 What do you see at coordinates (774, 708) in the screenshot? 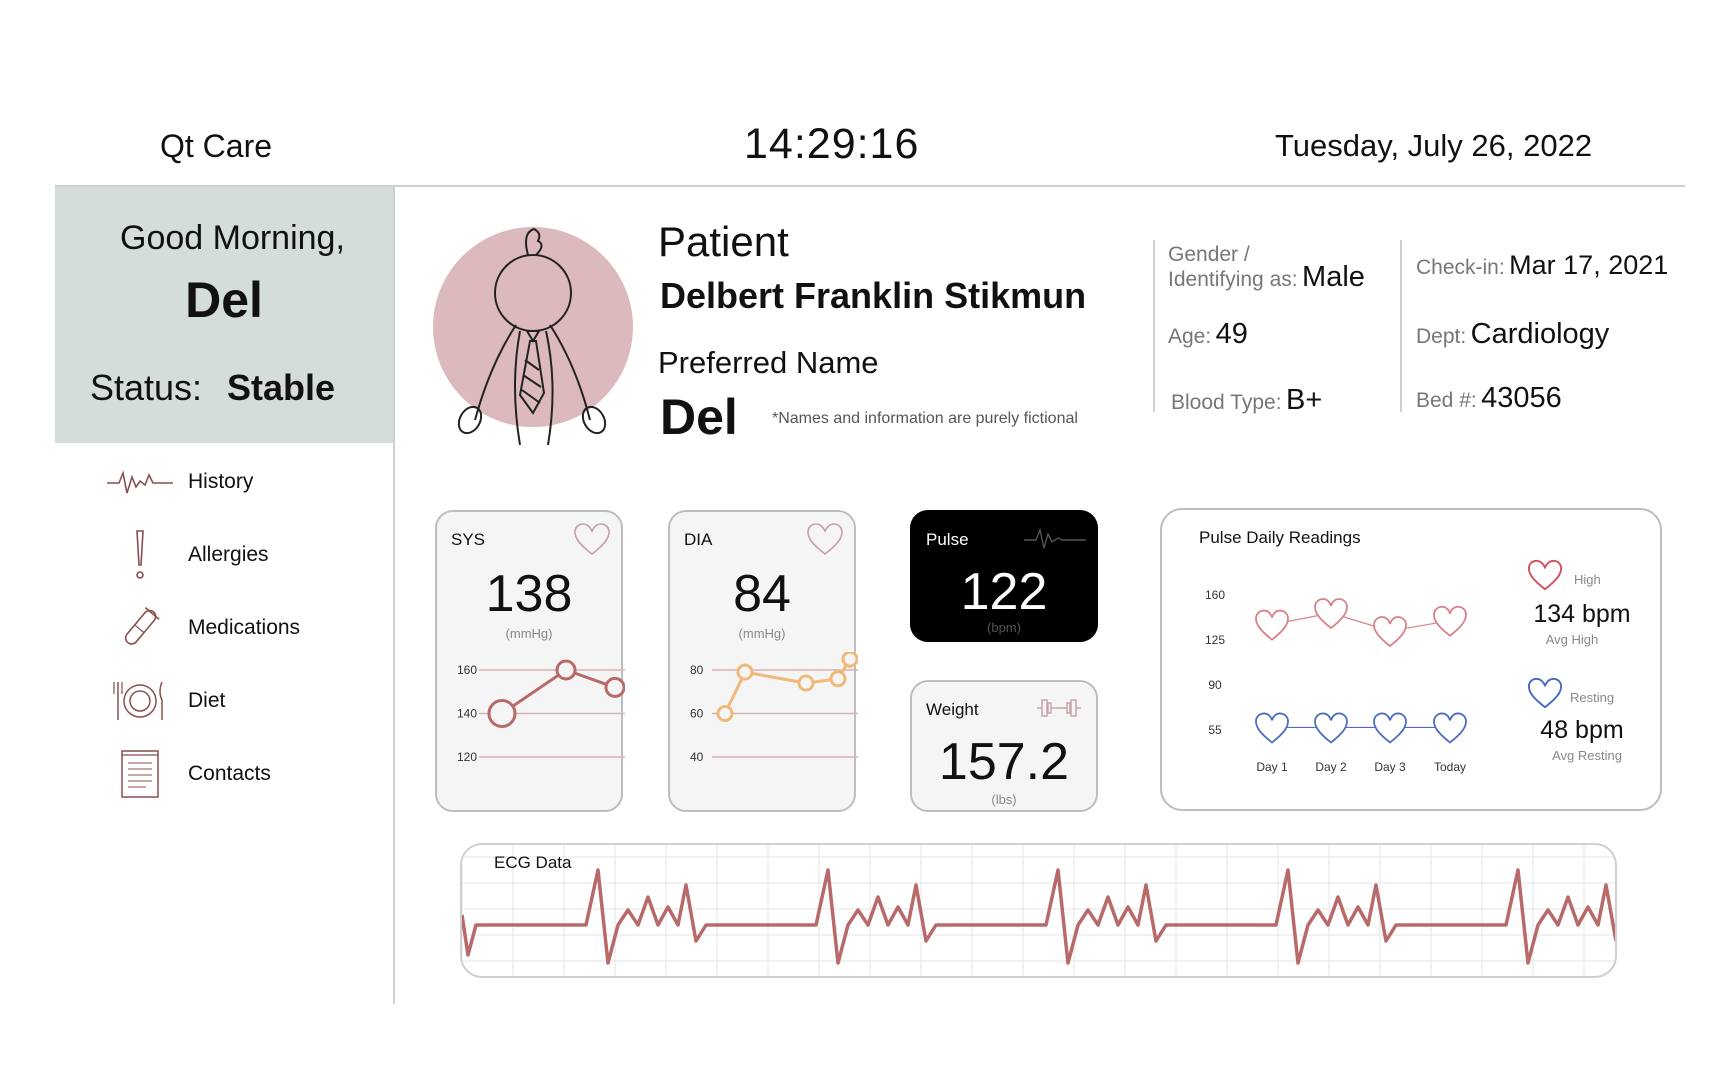
I see `dia-trend-chart: 80 60 40` at bounding box center [774, 708].